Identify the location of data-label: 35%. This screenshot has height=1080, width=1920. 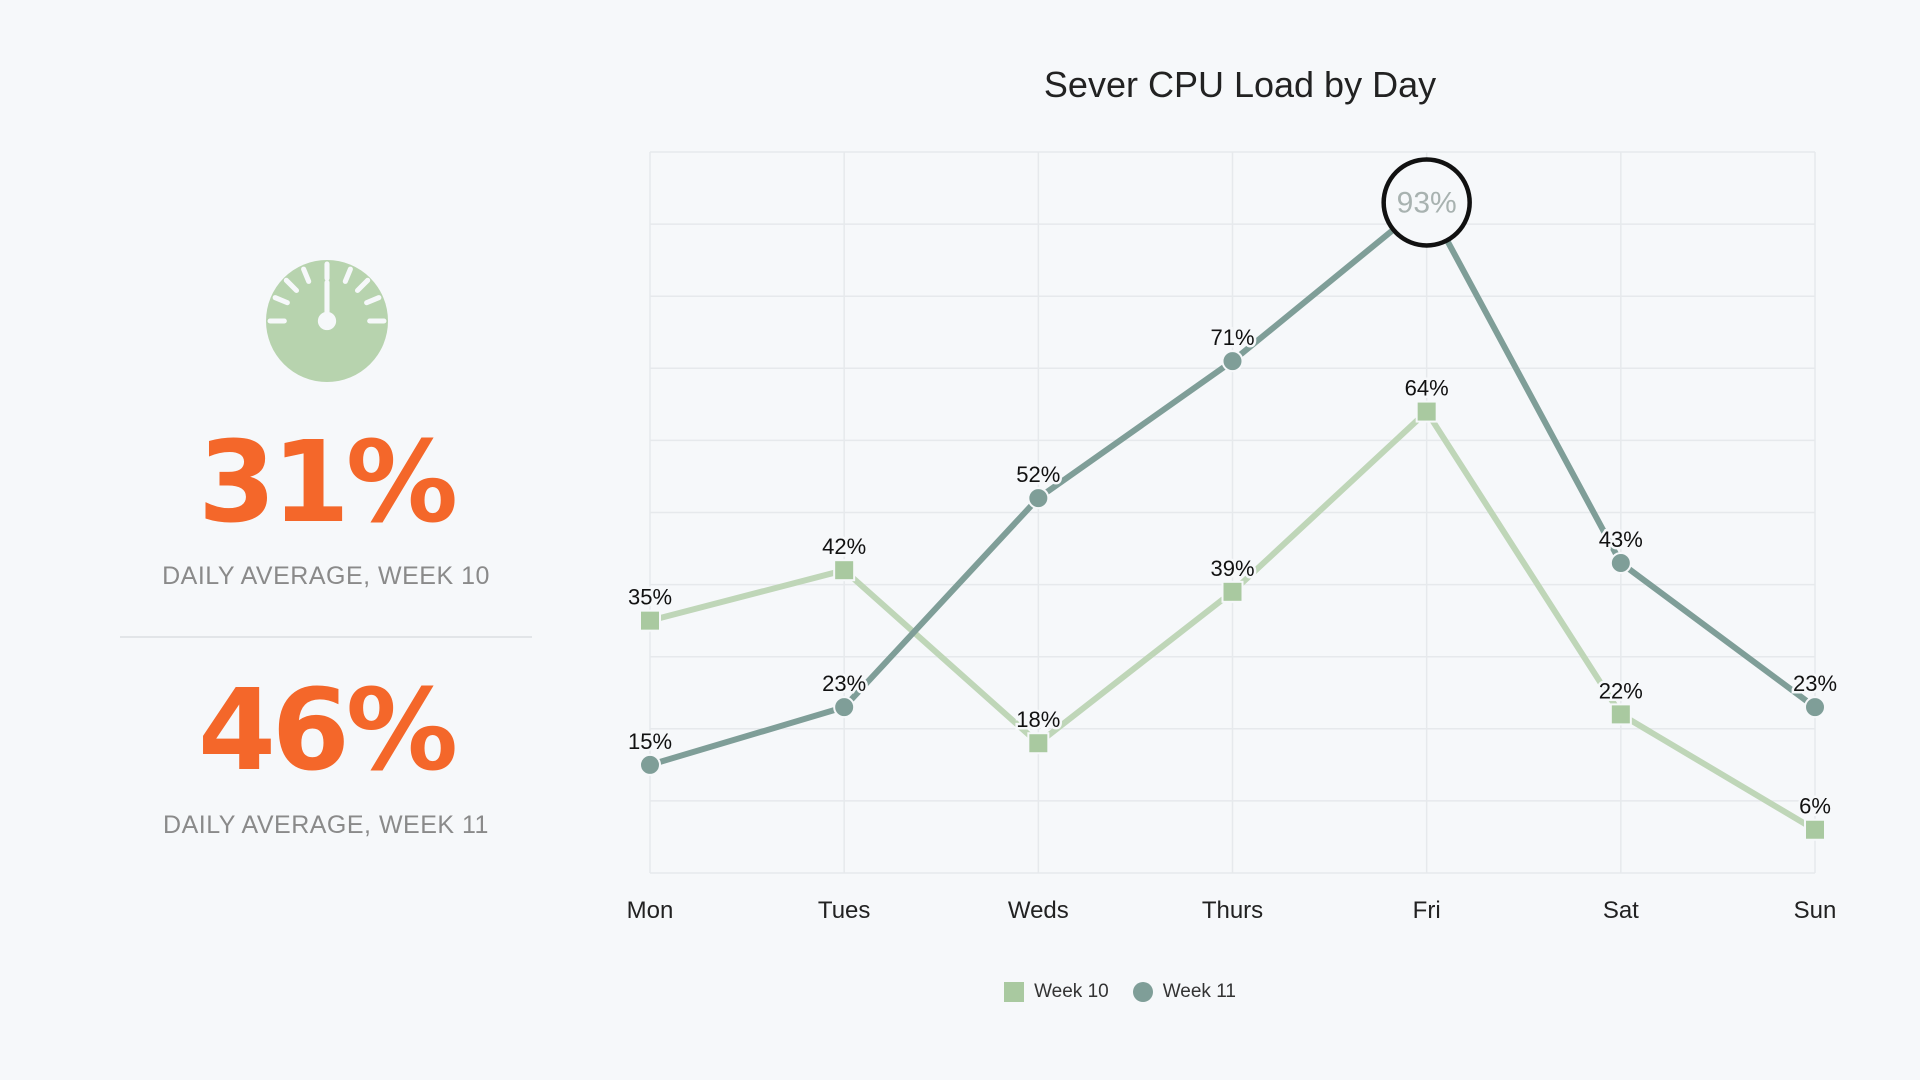
(650, 597).